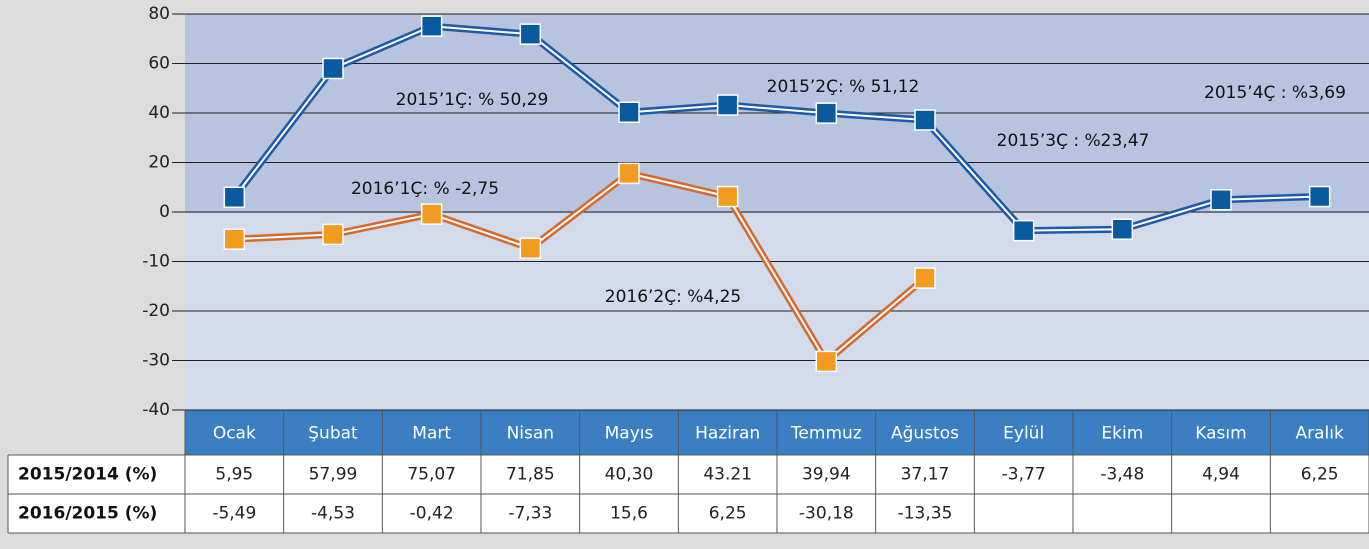 This screenshot has width=1369, height=549. What do you see at coordinates (727, 434) in the screenshot?
I see `x-tick-label: Haziran` at bounding box center [727, 434].